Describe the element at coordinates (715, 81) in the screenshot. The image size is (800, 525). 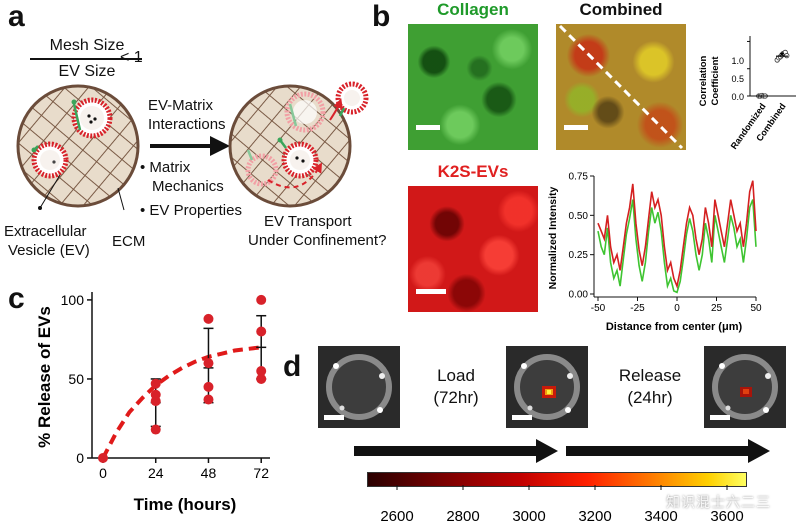
I see `corr-ylabel-2: Coefficient` at that location.